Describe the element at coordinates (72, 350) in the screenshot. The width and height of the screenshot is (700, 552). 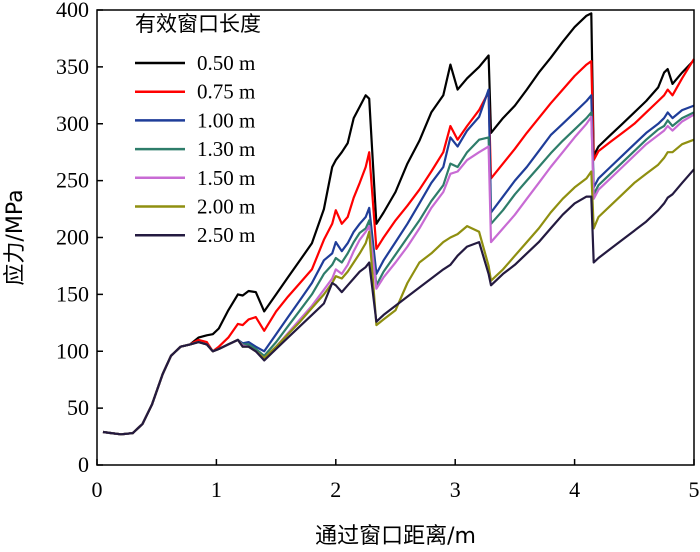
I see `y-tick-label: 100` at that location.